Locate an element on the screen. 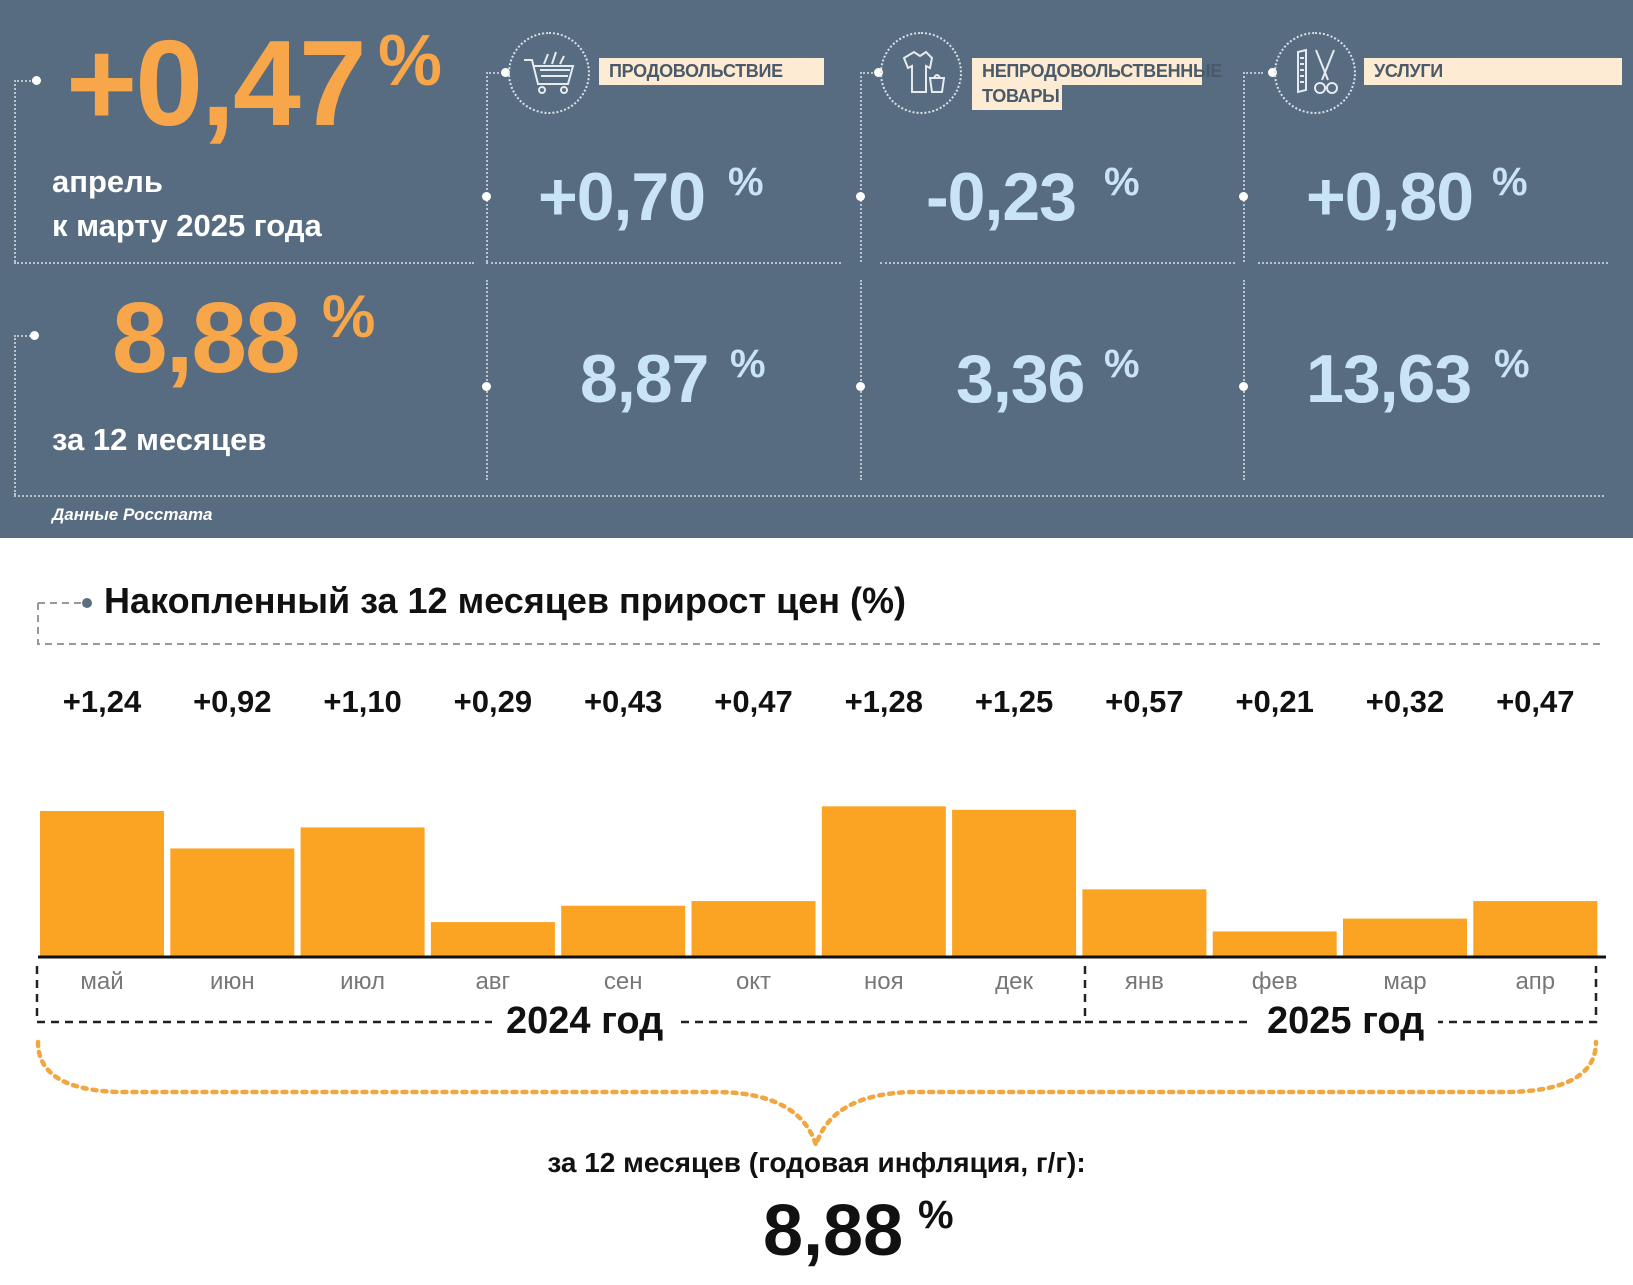 This screenshot has width=1633, height=1285. summary-value: 8,88 is located at coordinates (833, 1231).